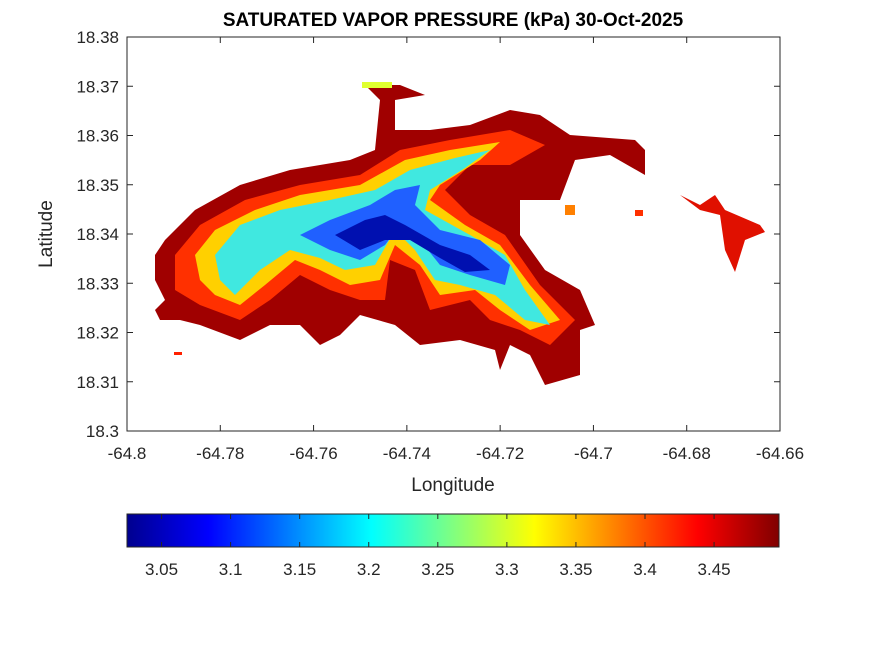 This screenshot has height=661, width=875. Describe the element at coordinates (714, 569) in the screenshot. I see `colorbar-tick-label: 3.45` at that location.